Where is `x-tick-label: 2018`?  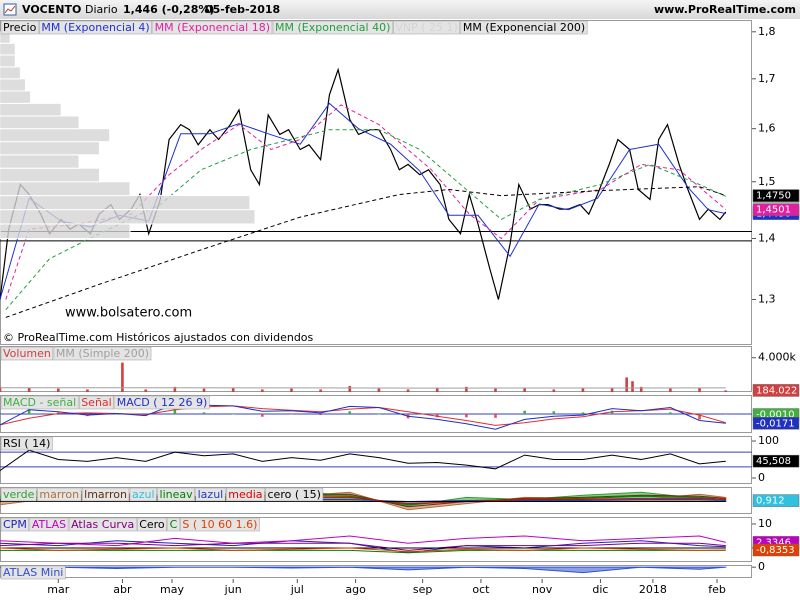 x-tick-label: 2018 is located at coordinates (653, 589).